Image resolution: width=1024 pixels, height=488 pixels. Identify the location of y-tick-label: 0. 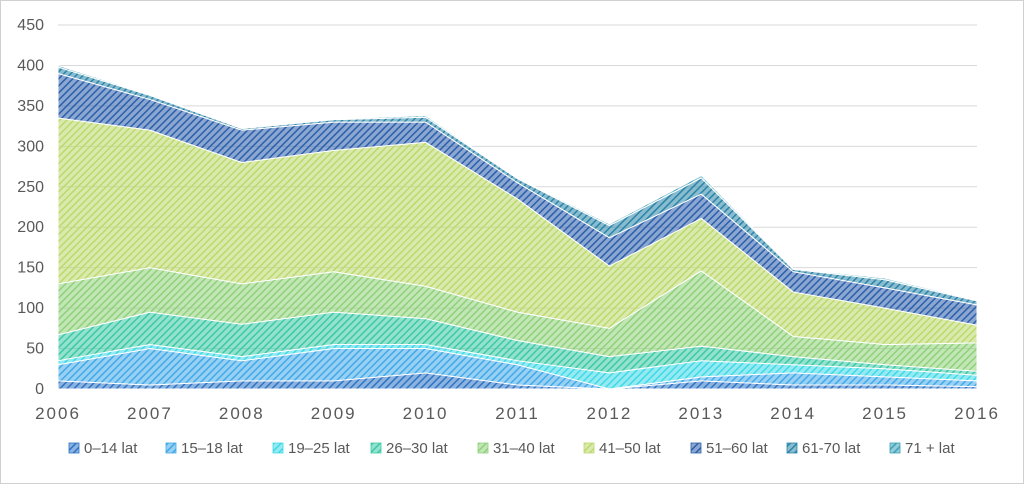
(39, 389).